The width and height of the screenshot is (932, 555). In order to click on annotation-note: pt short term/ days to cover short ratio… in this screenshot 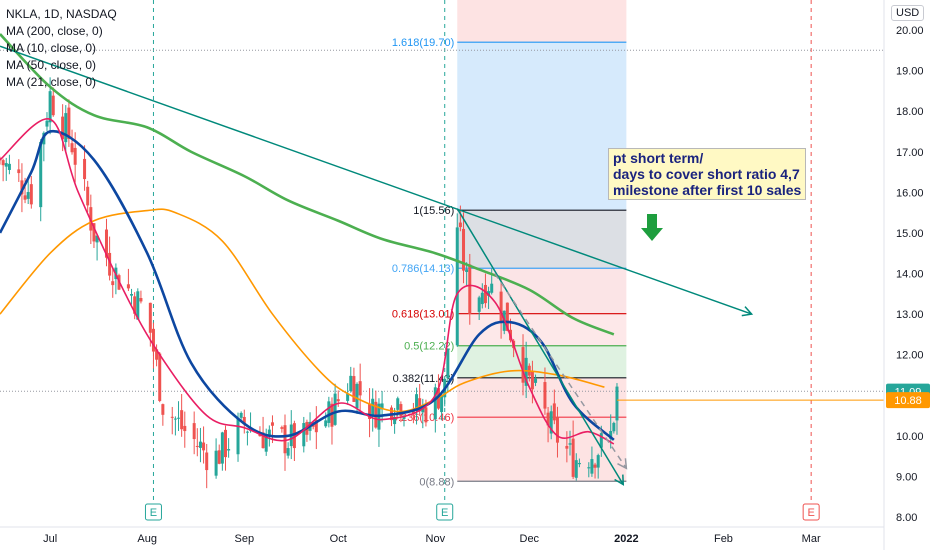, I will do `click(707, 174)`.